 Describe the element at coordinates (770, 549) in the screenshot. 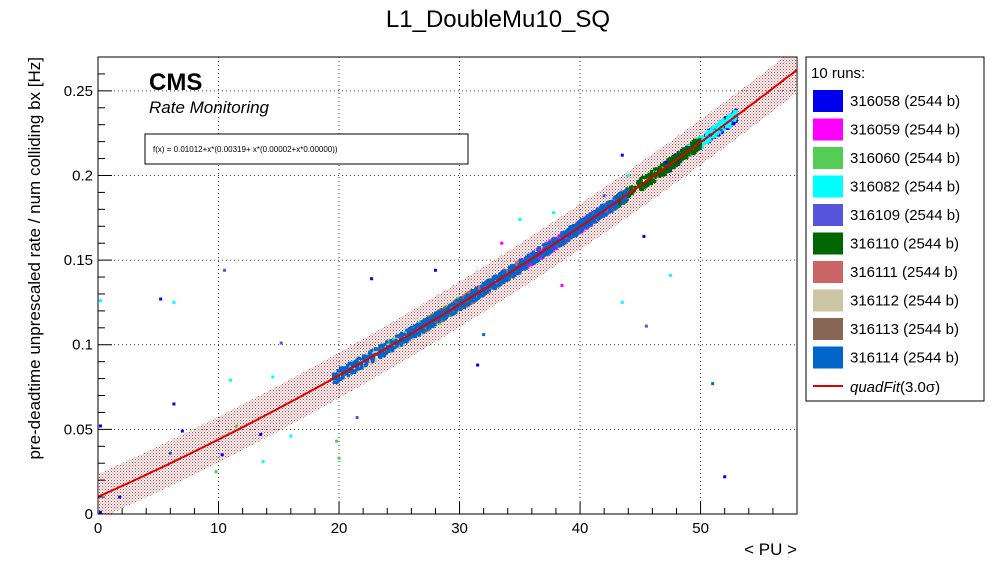

I see `x-axis-title: < PU >` at that location.